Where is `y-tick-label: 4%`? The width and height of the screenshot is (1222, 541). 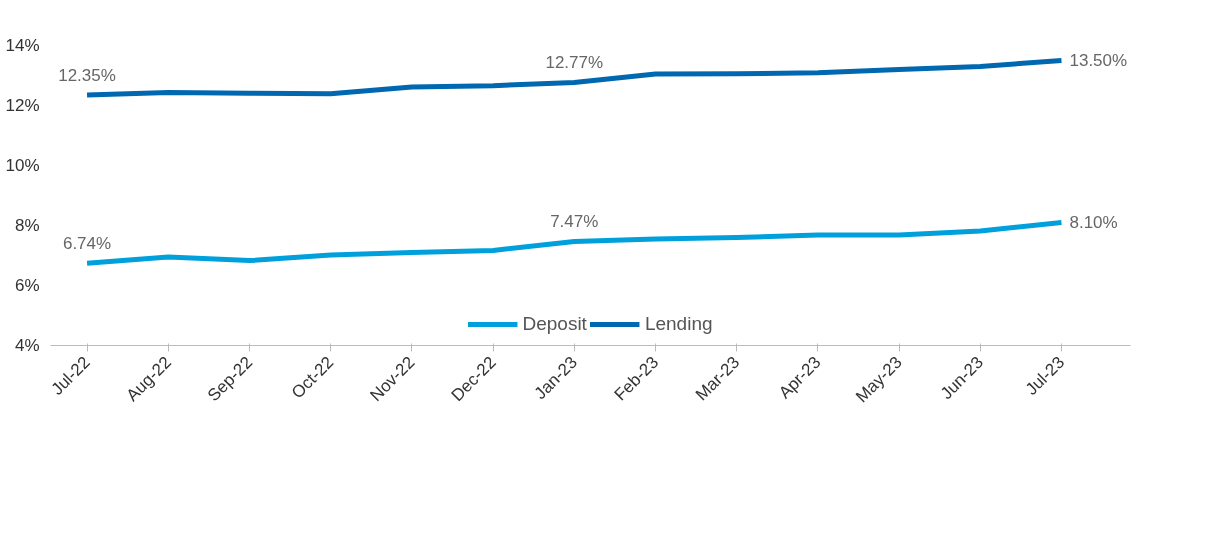
y-tick-label: 4% is located at coordinates (27, 345).